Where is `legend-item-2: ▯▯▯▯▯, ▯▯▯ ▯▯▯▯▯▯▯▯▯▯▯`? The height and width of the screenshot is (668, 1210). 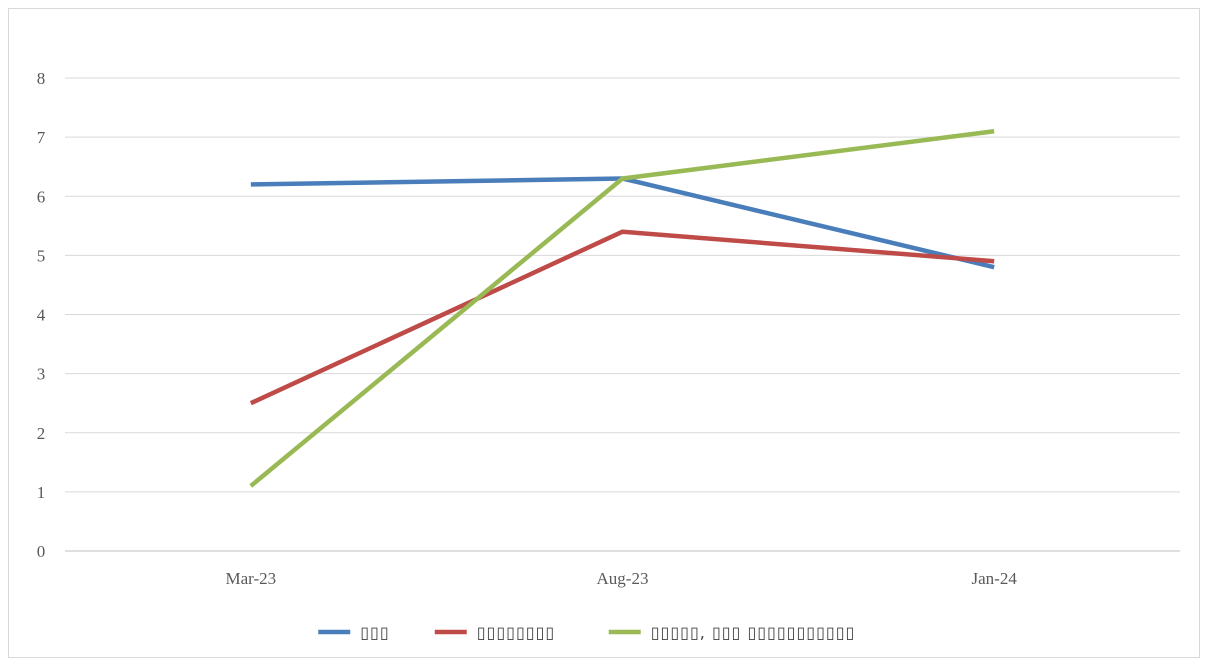 legend-item-2: ▯▯▯▯▯, ▯▯▯ ▯▯▯▯▯▯▯▯▯▯▯ is located at coordinates (732, 632).